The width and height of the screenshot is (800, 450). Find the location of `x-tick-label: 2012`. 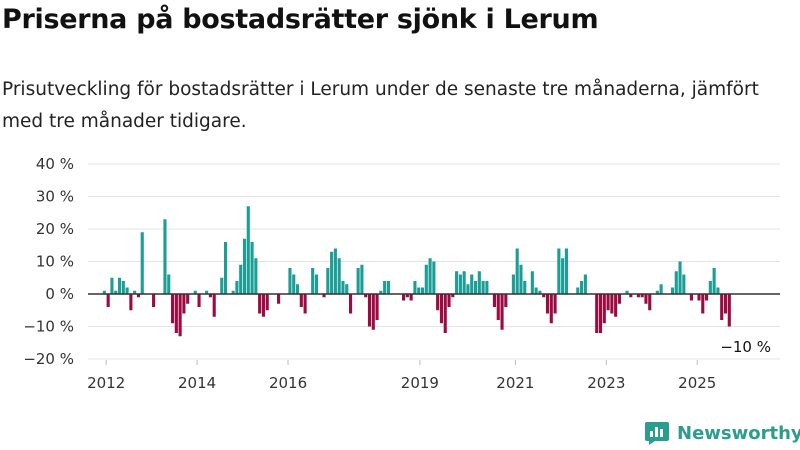

x-tick-label: 2012 is located at coordinates (106, 383).